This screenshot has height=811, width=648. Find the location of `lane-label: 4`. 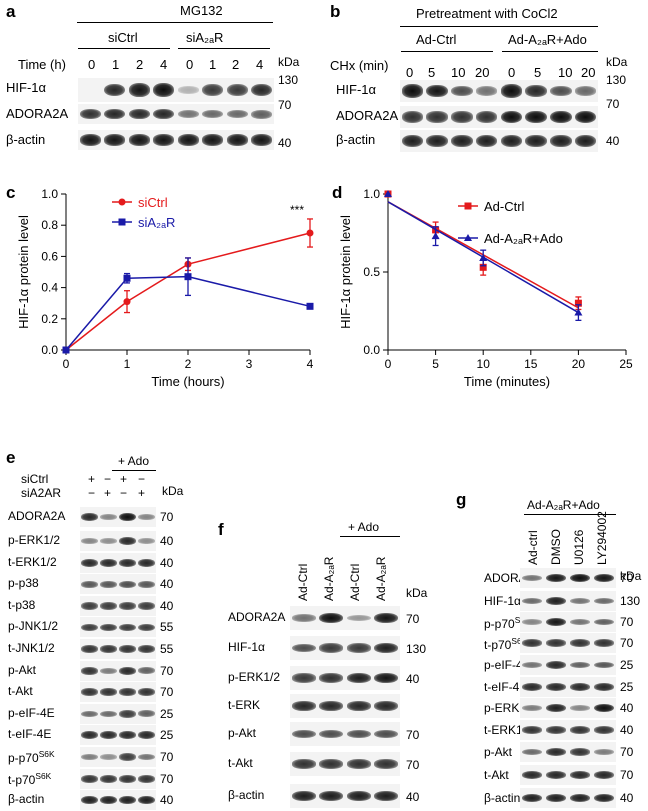

lane-label: 4 is located at coordinates (164, 64).